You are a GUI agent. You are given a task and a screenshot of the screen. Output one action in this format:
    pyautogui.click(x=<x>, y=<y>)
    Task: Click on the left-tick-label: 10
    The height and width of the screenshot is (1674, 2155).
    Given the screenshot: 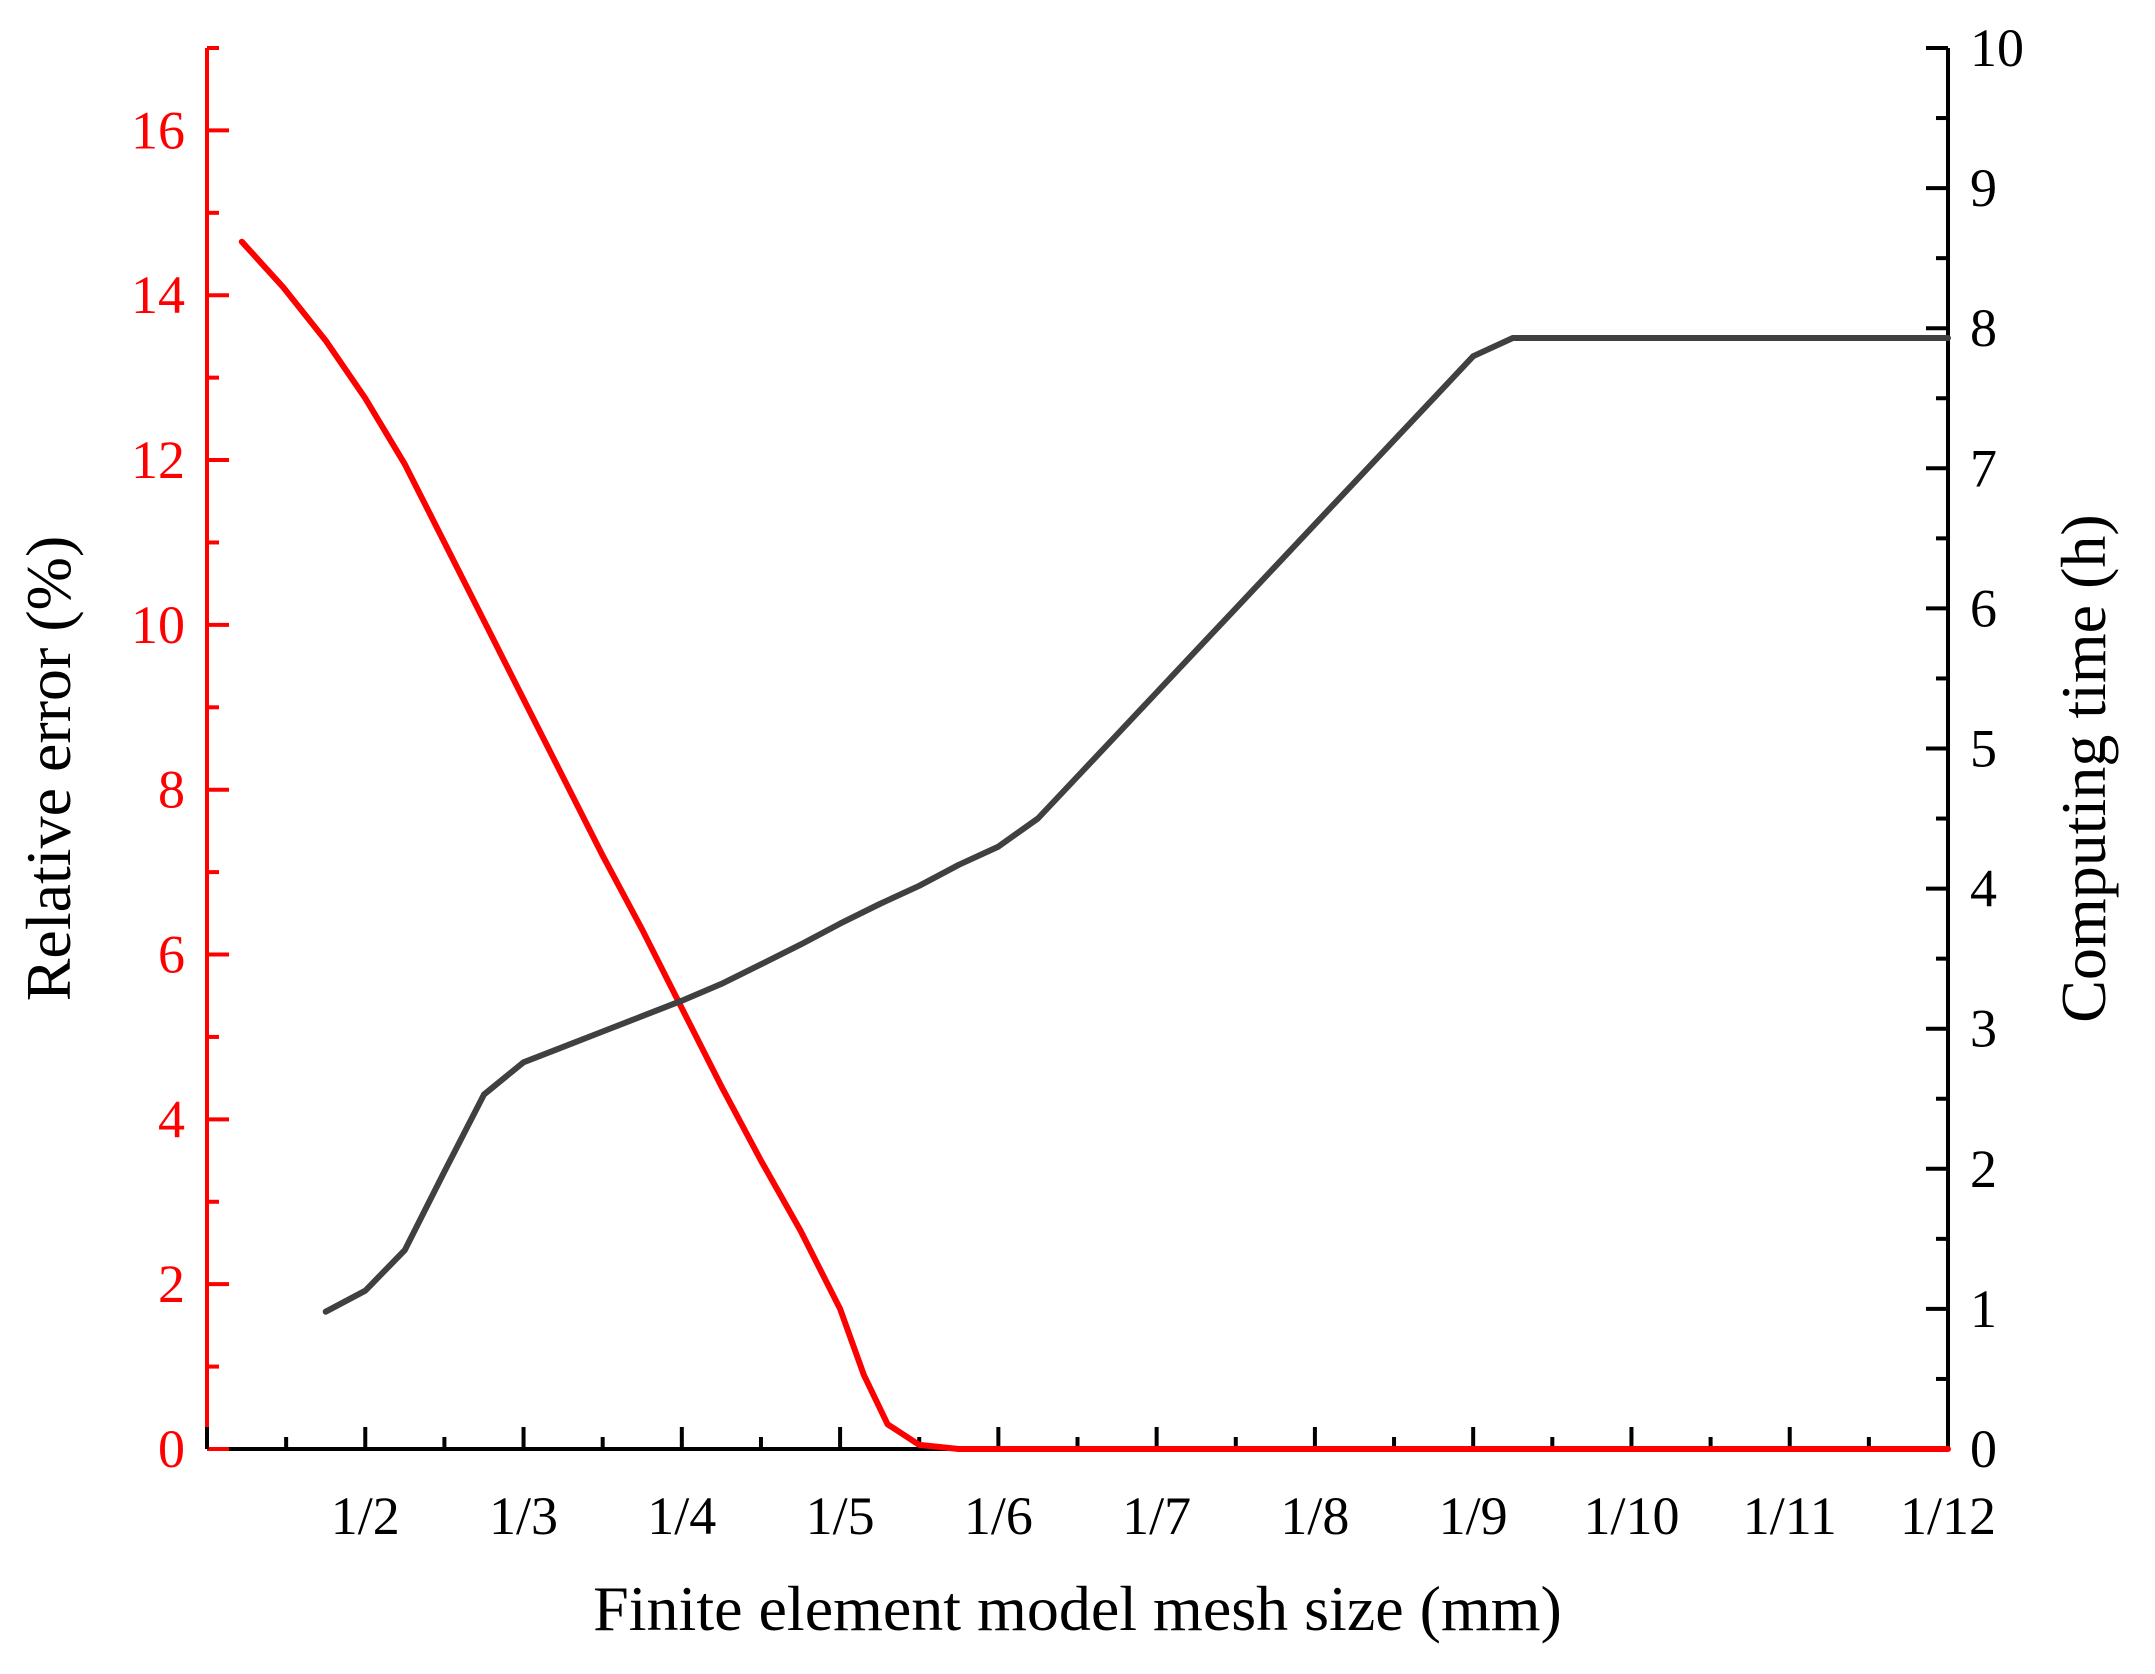 What is the action you would take?
    pyautogui.click(x=158, y=625)
    